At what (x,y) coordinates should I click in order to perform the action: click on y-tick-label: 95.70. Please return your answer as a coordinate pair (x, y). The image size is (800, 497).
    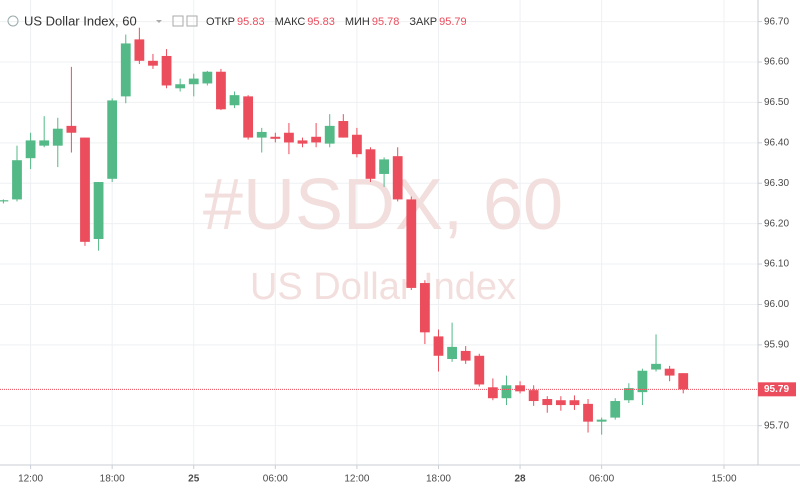
    Looking at the image, I should click on (776, 425).